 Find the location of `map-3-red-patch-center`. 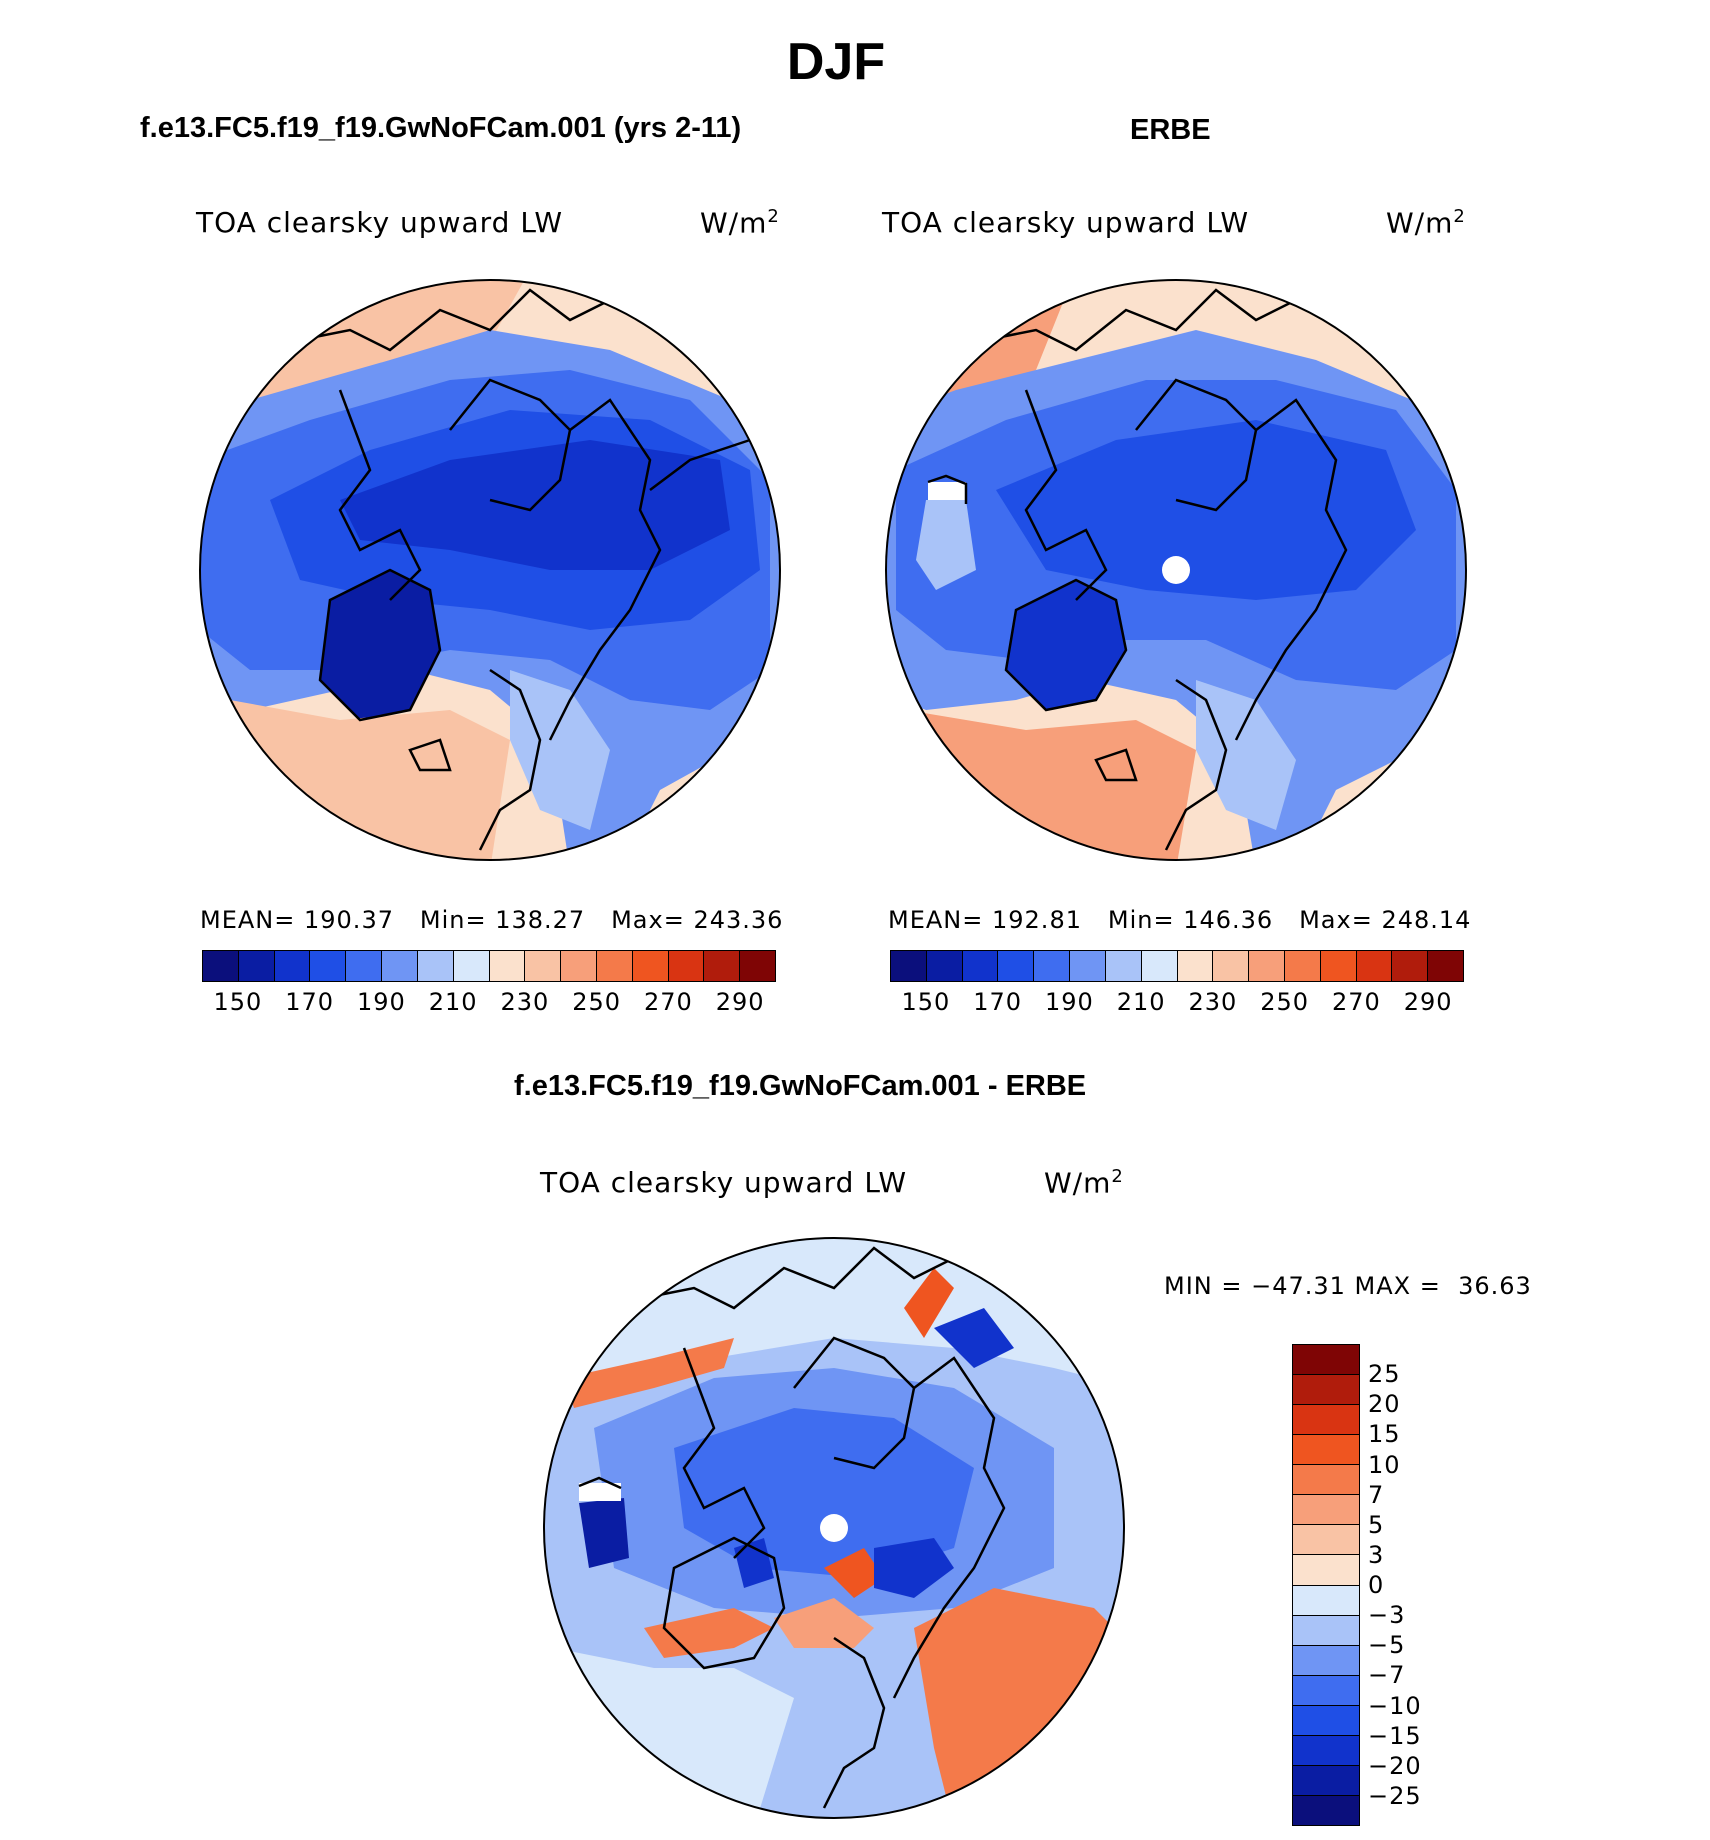

map-3-red-patch-center is located at coordinates (854, 1573).